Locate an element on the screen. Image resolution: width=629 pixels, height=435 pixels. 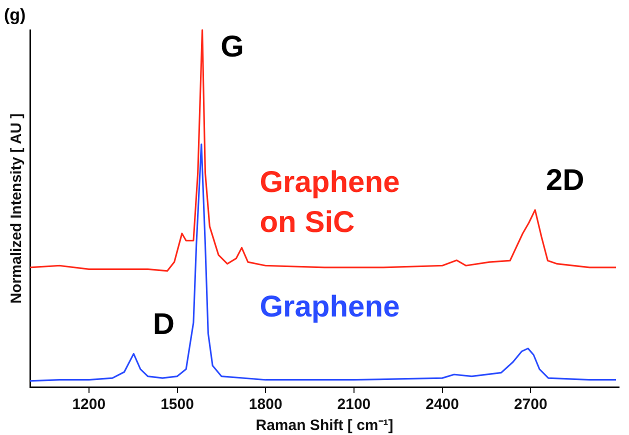
x-tick-label: 2700 is located at coordinates (531, 405).